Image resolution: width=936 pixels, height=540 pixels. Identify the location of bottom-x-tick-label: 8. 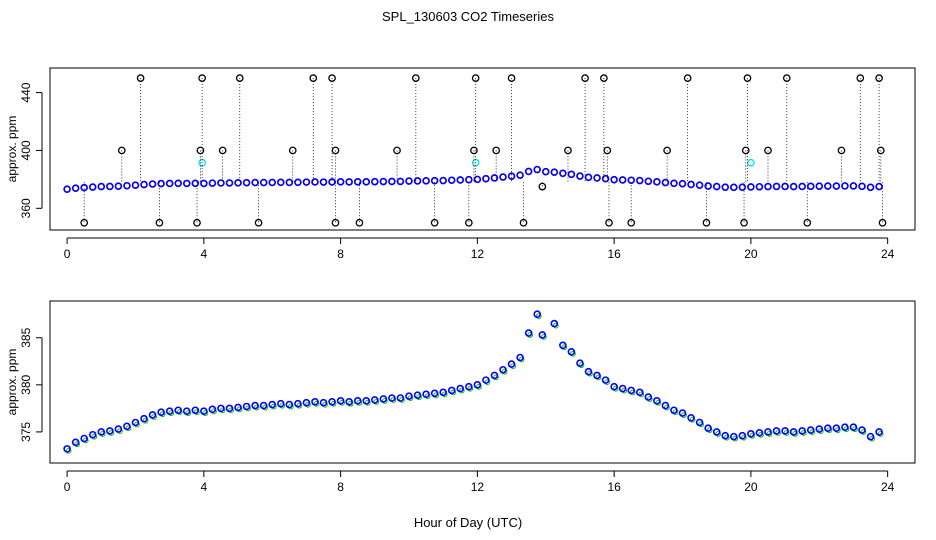
(340, 487).